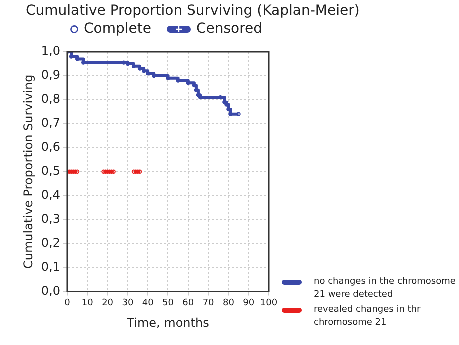  I want to click on y-tick-label: 0,5, so click(50, 171).